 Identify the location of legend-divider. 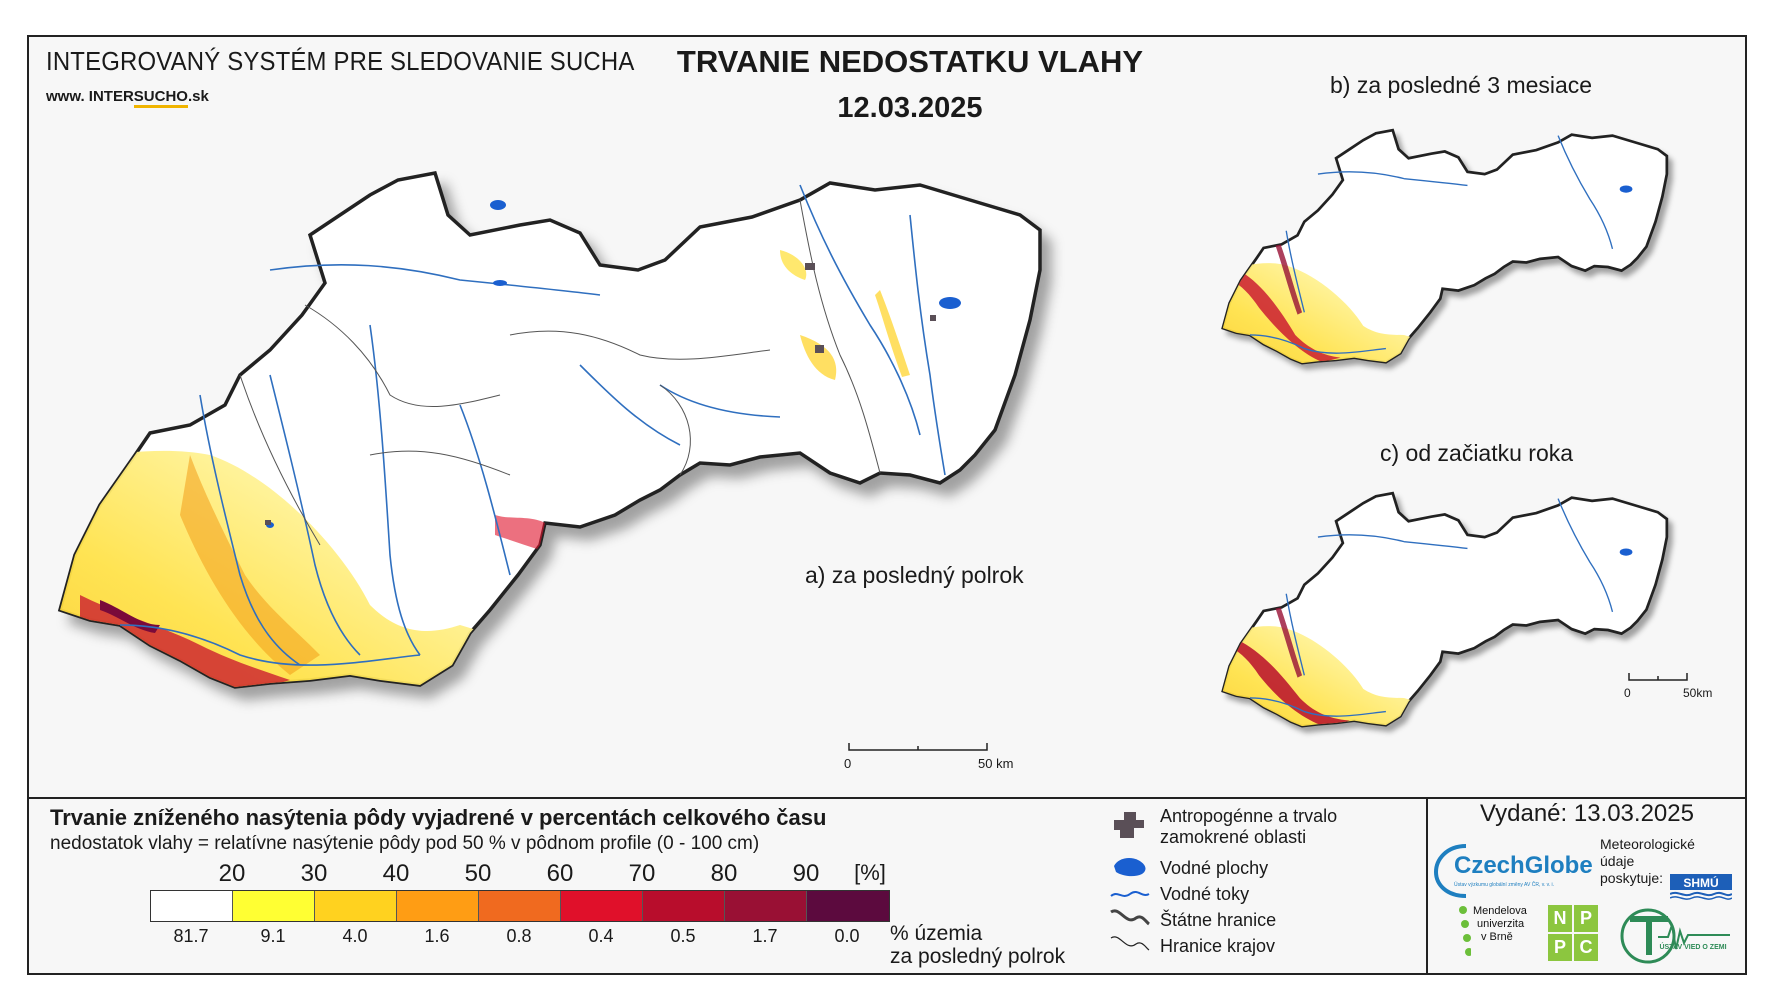
(1427, 886).